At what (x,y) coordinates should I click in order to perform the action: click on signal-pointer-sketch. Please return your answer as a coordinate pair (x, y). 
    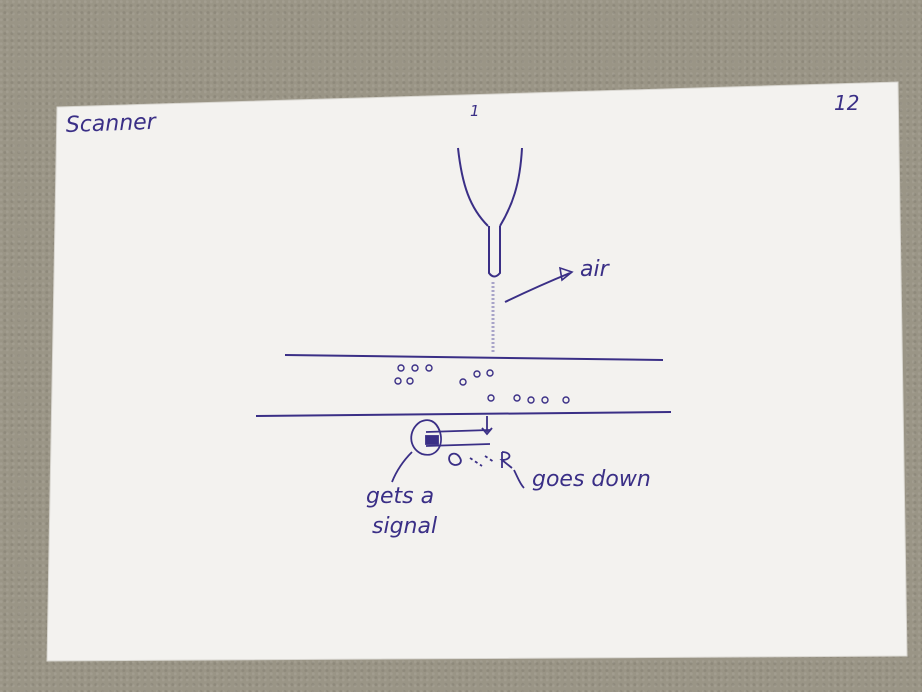
    Looking at the image, I should click on (402, 467).